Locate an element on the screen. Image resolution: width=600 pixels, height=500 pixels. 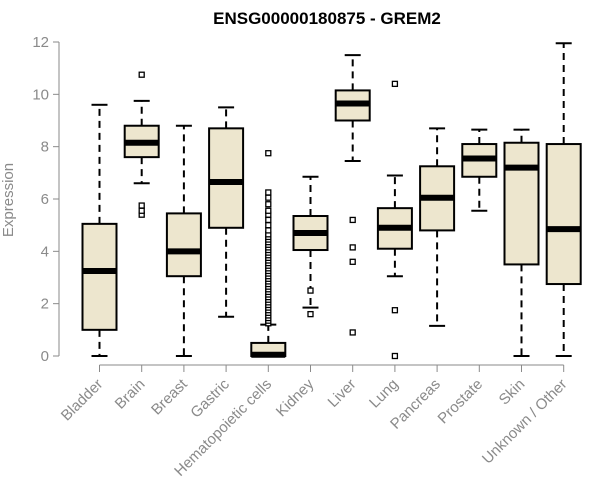
y-tick-label: 6 is located at coordinates (45, 199).